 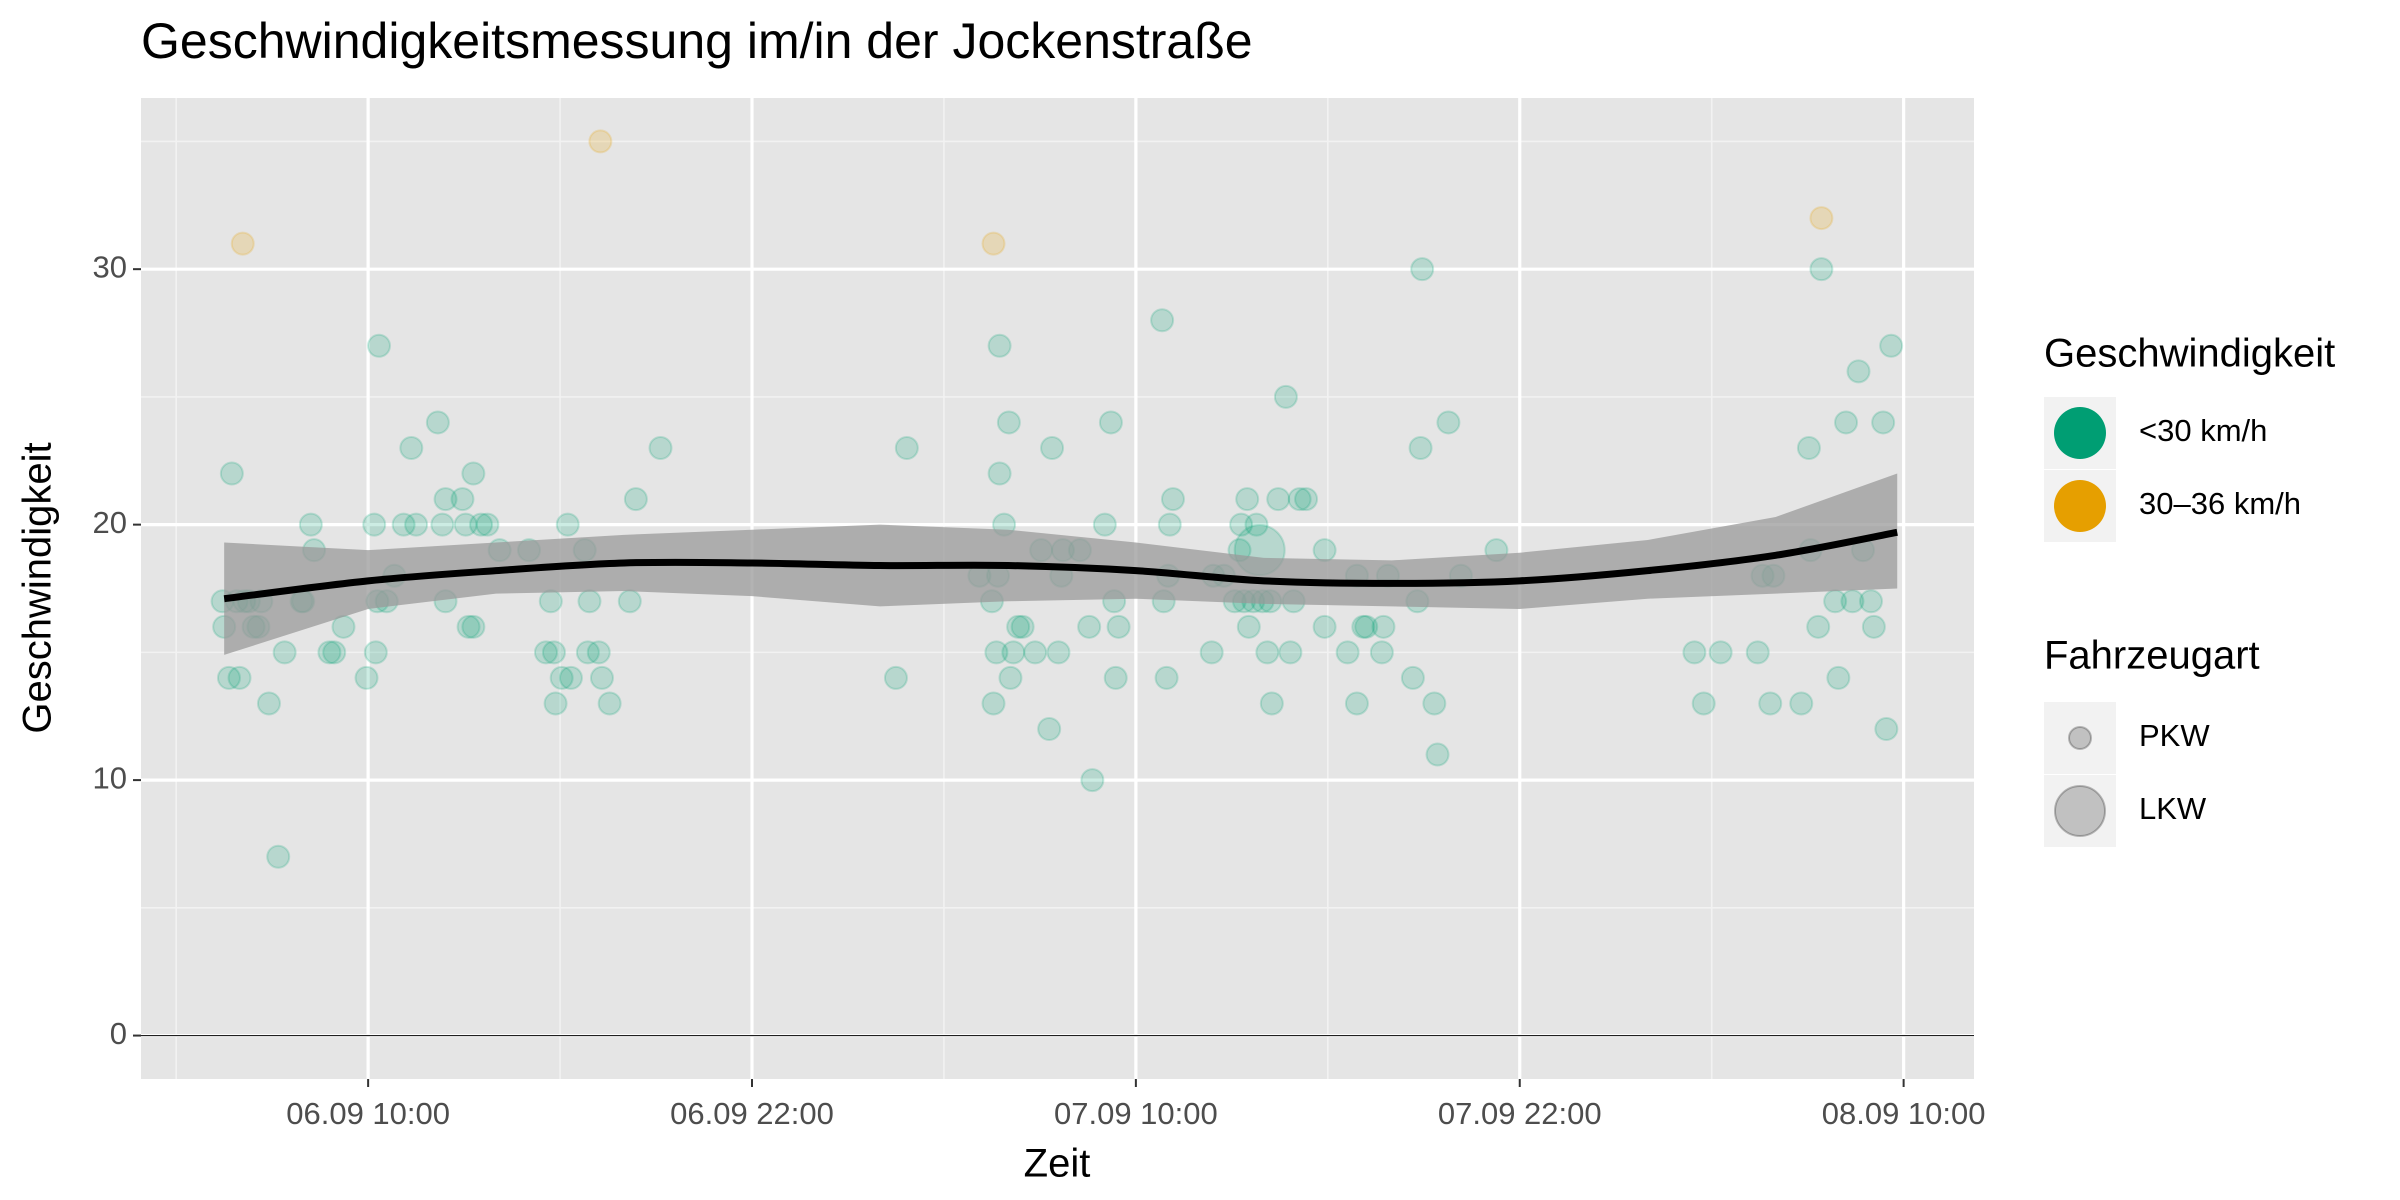 I want to click on x-tick-label: 07.09 10:00, so click(x=1136, y=1113).